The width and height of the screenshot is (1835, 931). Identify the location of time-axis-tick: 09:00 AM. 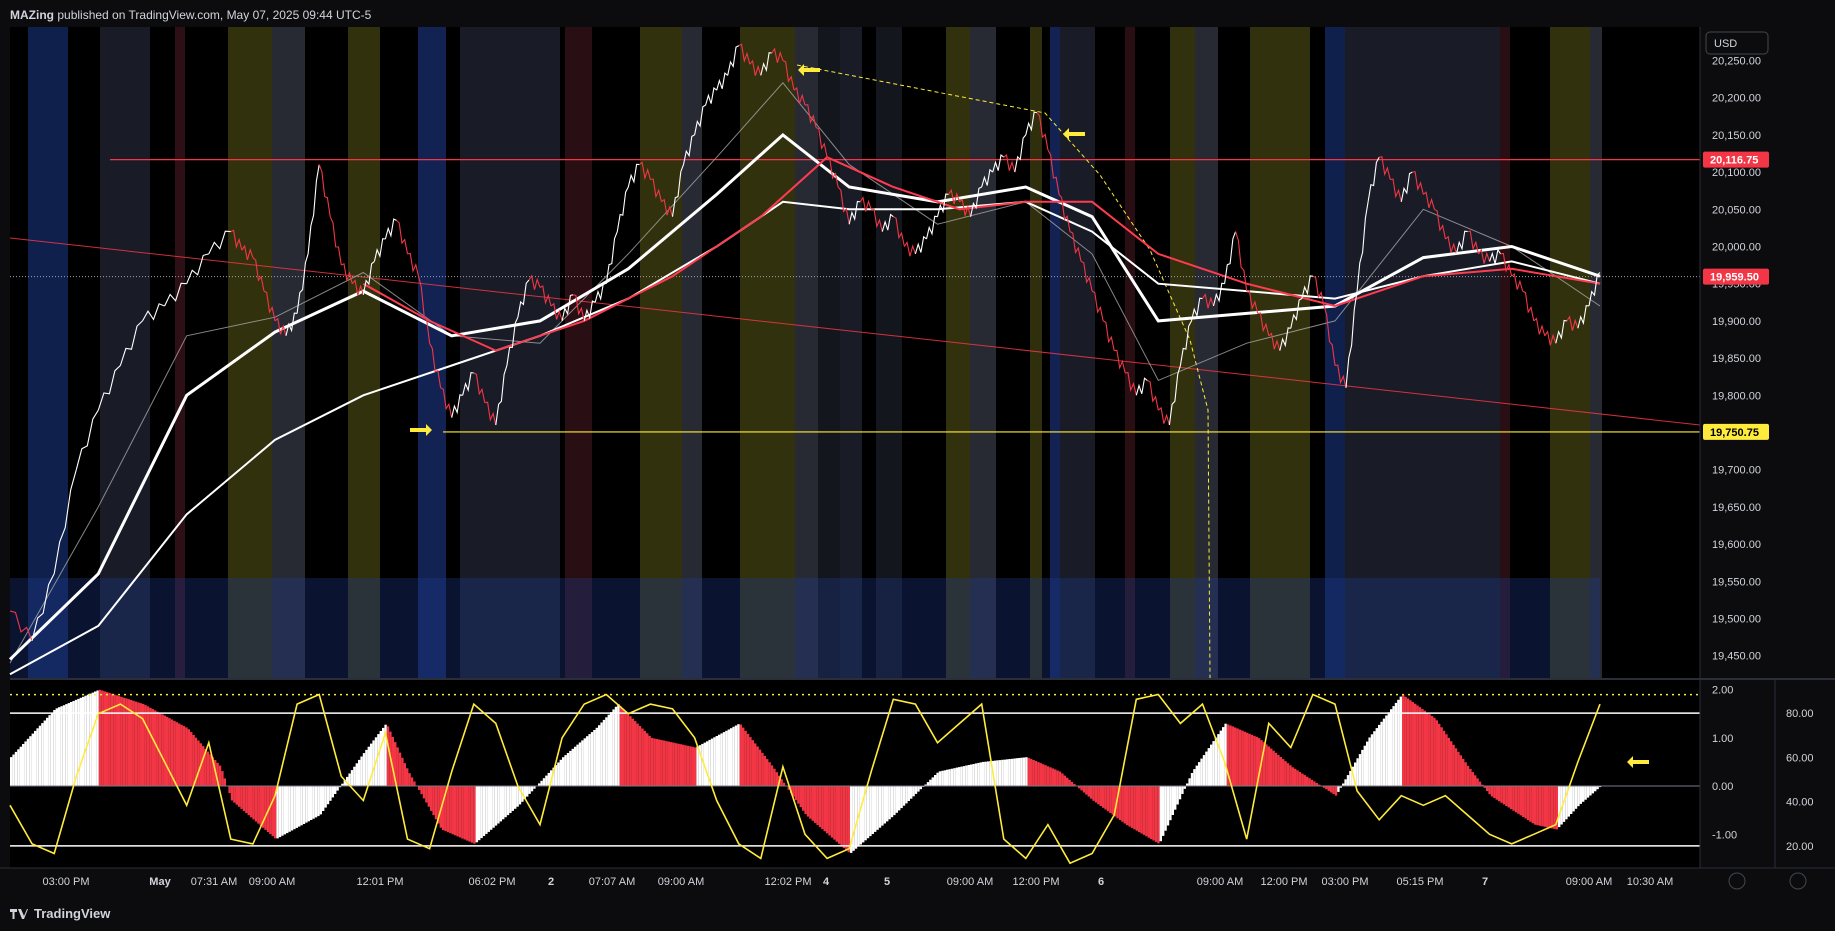
(272, 882).